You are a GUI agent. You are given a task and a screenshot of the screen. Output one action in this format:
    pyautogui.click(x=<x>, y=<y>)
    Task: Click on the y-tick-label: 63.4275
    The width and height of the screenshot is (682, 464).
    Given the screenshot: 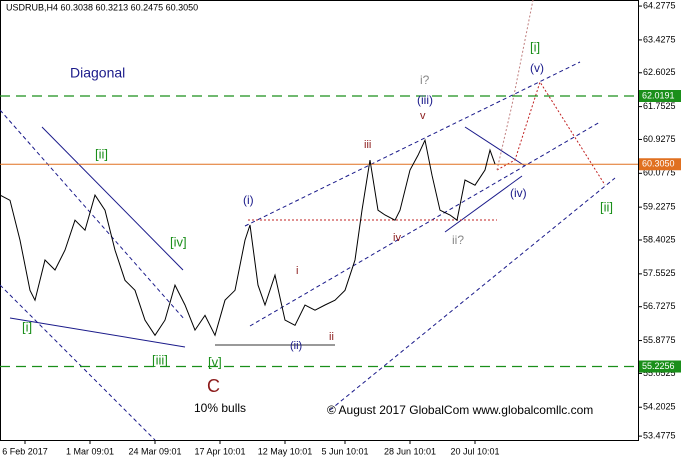 What is the action you would take?
    pyautogui.click(x=659, y=39)
    